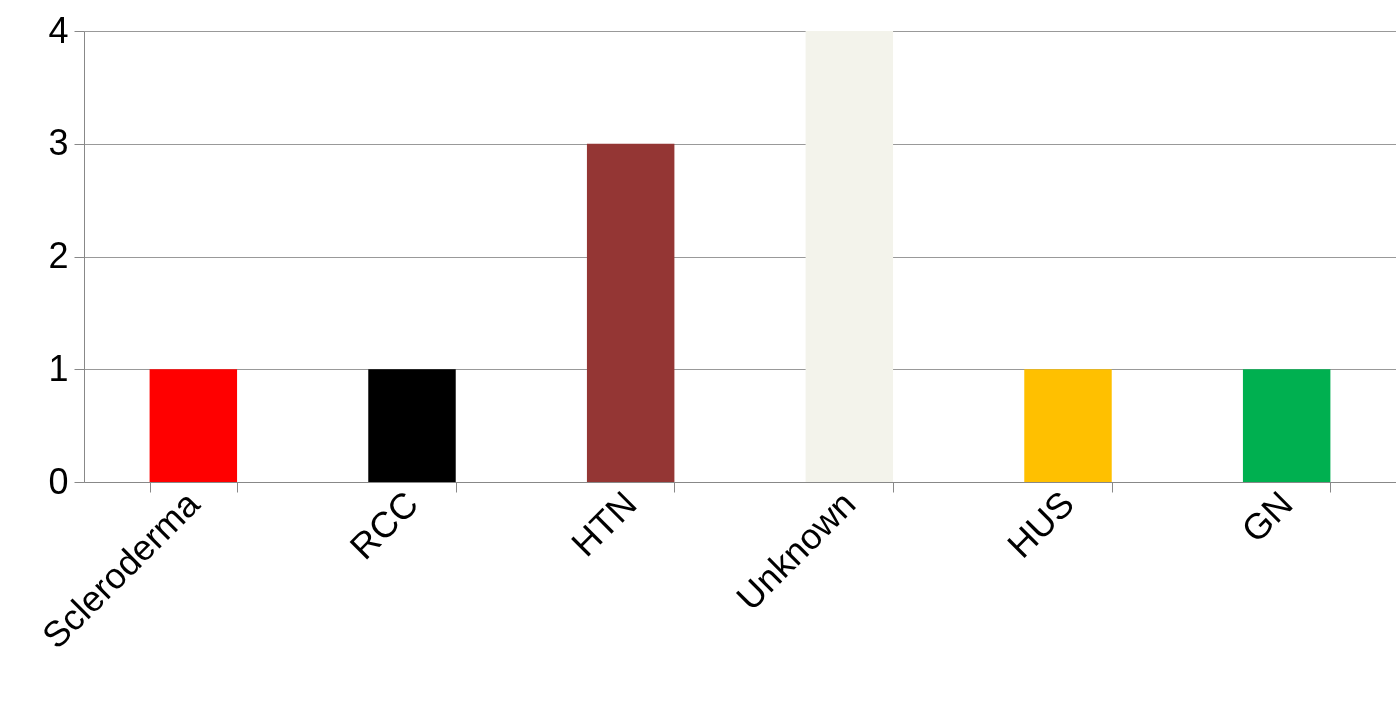  Describe the element at coordinates (58, 368) in the screenshot. I see `y-tick-label: 1` at that location.